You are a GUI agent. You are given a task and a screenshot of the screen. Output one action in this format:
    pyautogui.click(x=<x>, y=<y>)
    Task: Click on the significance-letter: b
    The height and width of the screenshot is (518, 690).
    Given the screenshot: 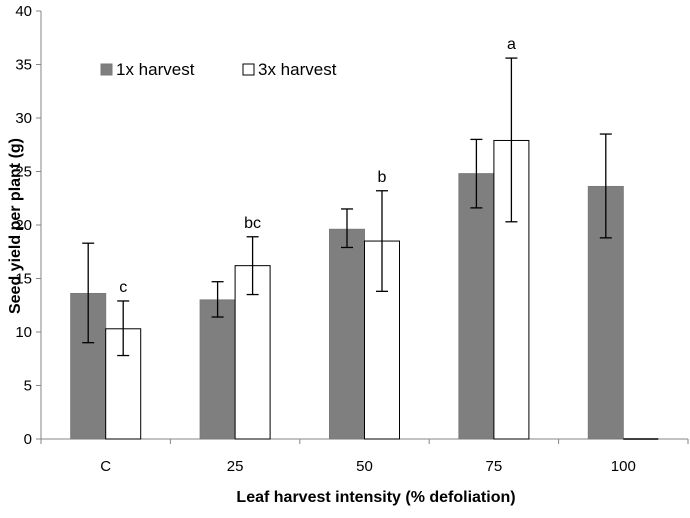 What is the action you would take?
    pyautogui.click(x=382, y=177)
    